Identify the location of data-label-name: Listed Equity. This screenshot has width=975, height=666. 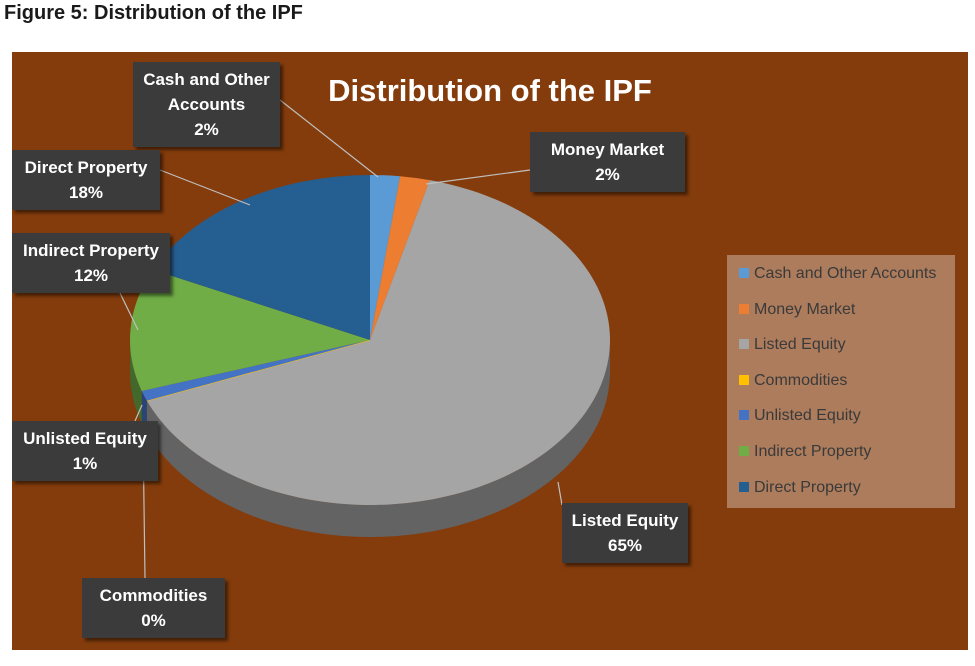
(625, 520).